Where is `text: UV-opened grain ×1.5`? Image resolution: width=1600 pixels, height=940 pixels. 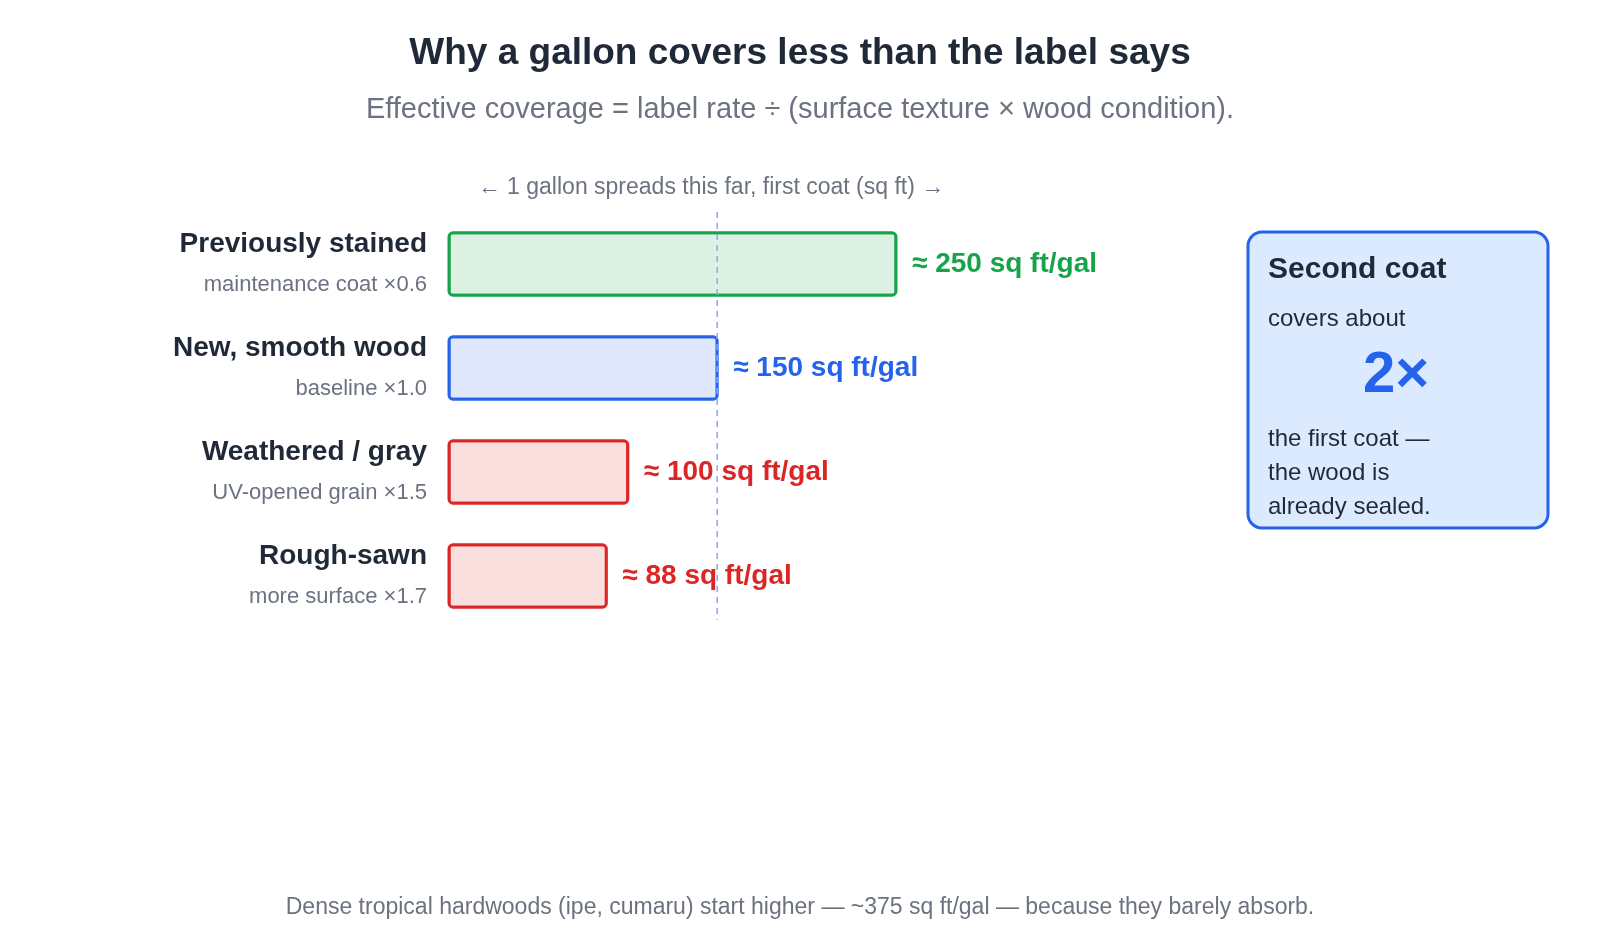 text: UV-opened grain ×1.5 is located at coordinates (319, 491).